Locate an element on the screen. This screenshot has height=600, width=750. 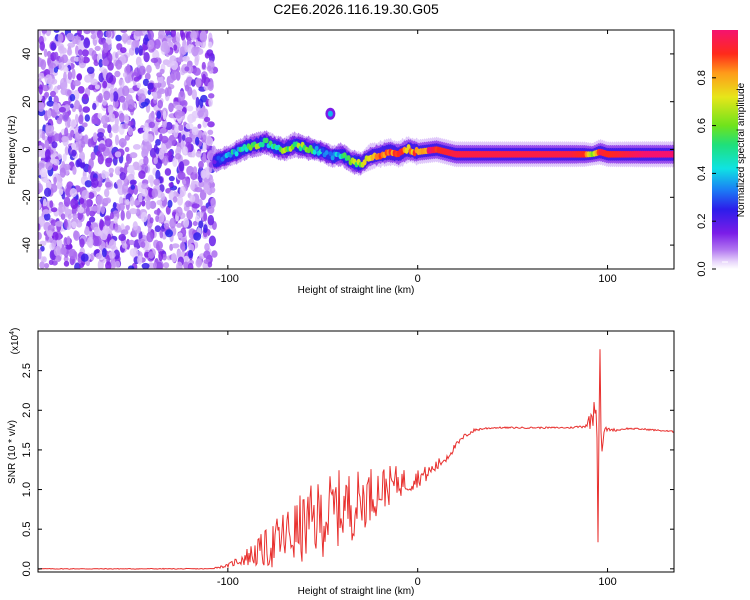
y-tick-label: -20 is located at coordinates (27, 197).